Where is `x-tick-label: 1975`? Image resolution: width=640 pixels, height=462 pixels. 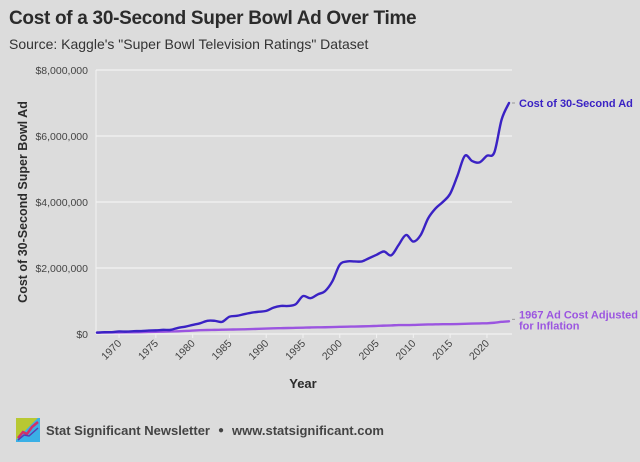 x-tick-label: 1975 is located at coordinates (148, 350).